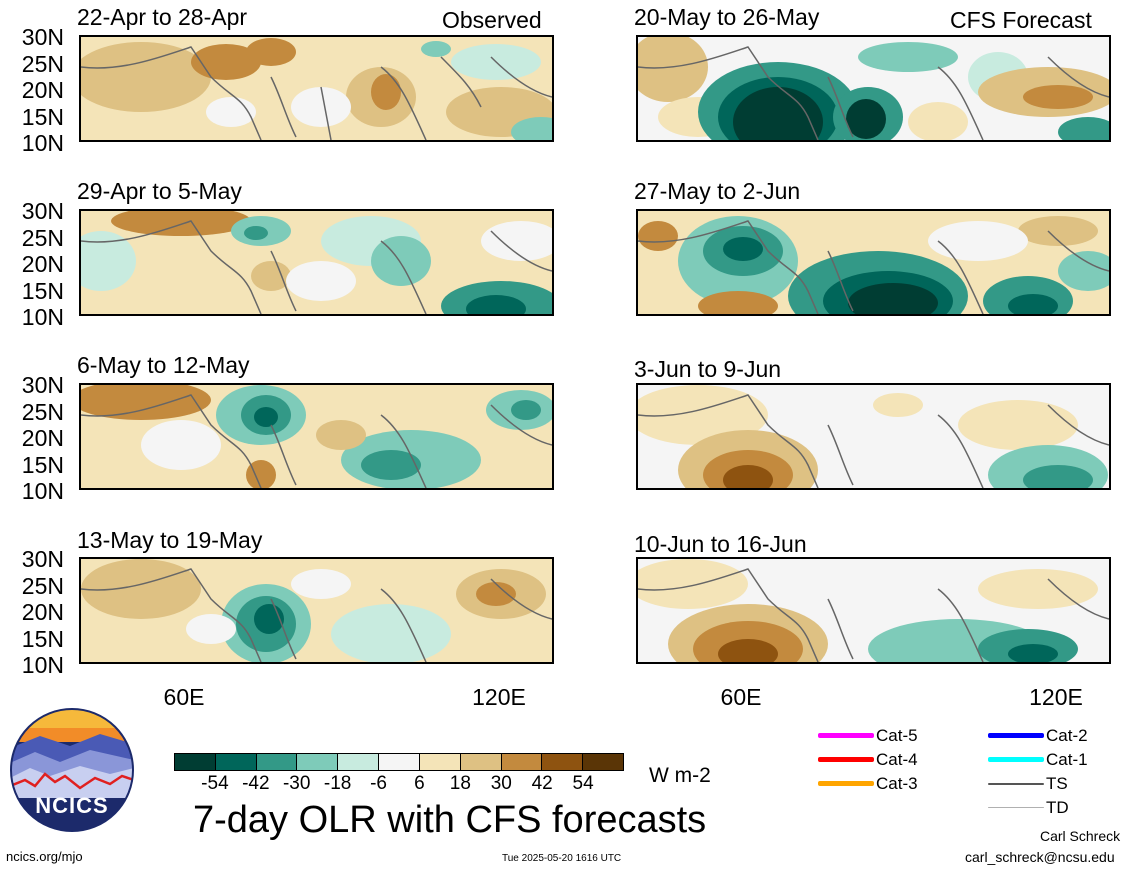 This screenshot has width=1135, height=872. What do you see at coordinates (170, 540) in the screenshot?
I see `panel-7-title: 13-May to 19-May` at bounding box center [170, 540].